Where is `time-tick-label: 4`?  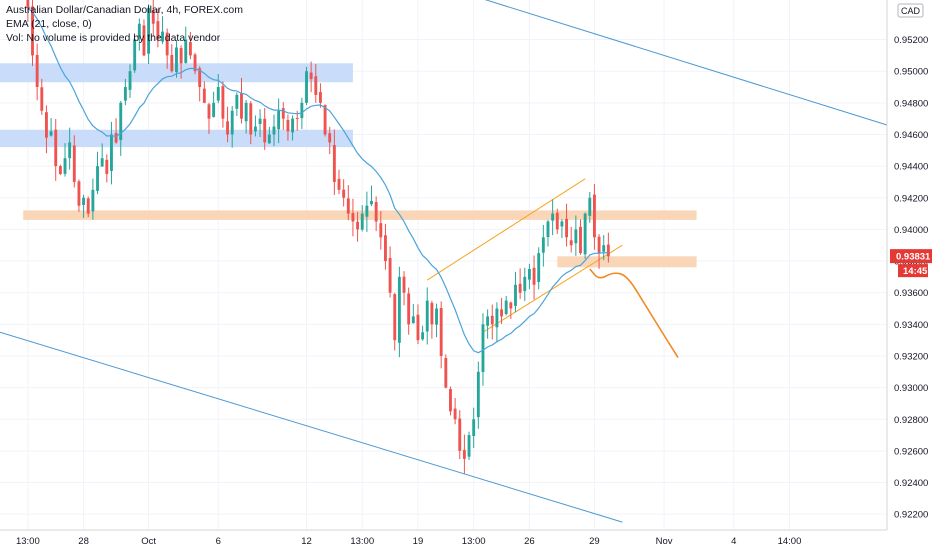 time-tick-label: 4 is located at coordinates (733, 541).